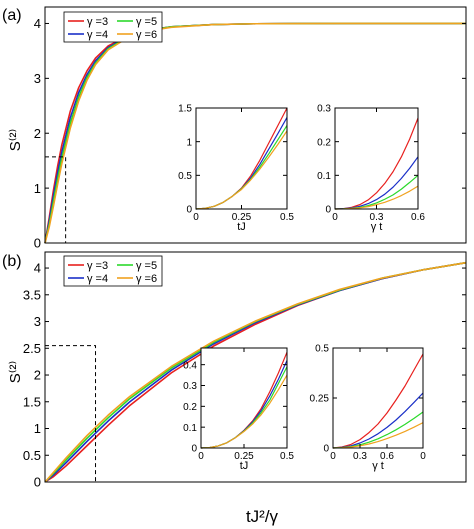  I want to click on main-b-legend-box, so click(113, 271).